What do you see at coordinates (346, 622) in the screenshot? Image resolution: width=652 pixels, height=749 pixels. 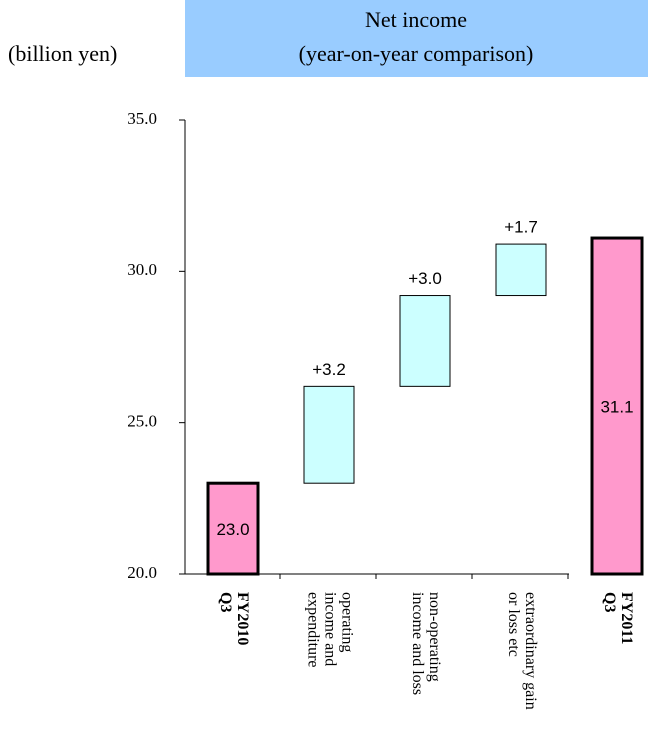 I see `x-tick-label: operating` at bounding box center [346, 622].